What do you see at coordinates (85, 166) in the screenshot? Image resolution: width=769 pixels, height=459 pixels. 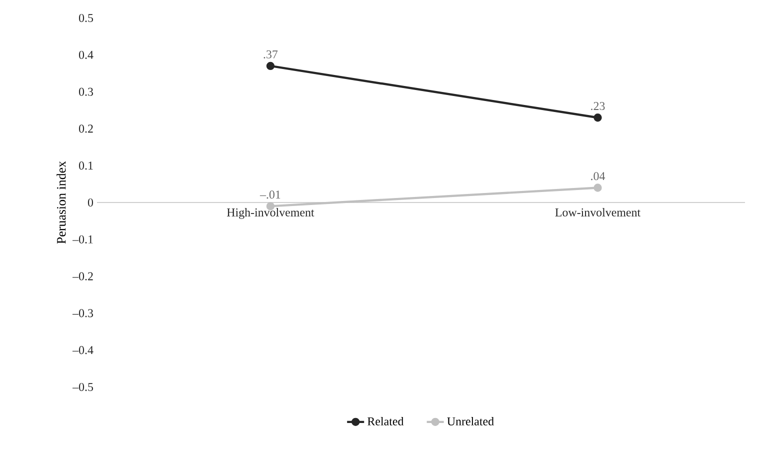 I see `y-tick-label: 0.1` at bounding box center [85, 166].